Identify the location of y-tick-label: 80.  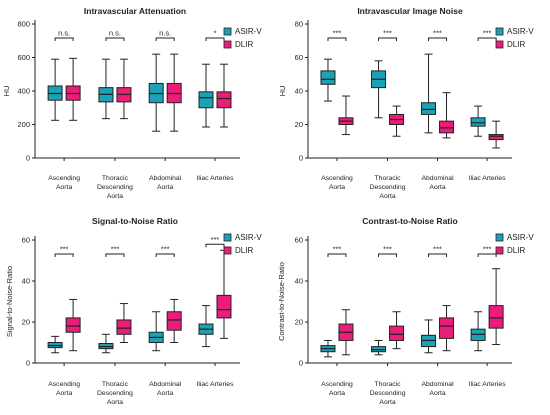
(299, 24).